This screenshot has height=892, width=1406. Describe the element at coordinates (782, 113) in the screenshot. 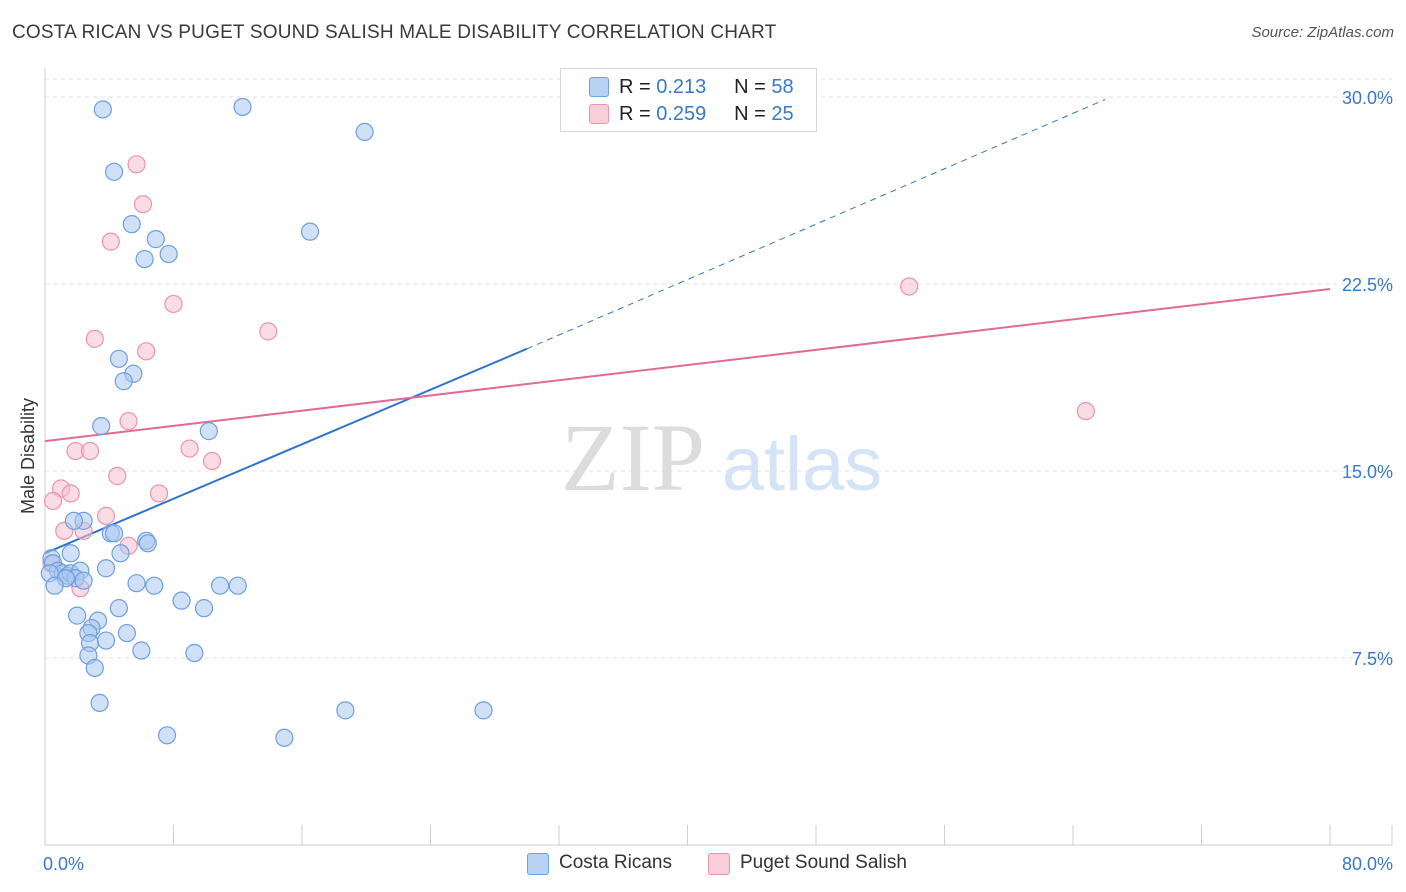

I see `legend-n-value: 25` at that location.